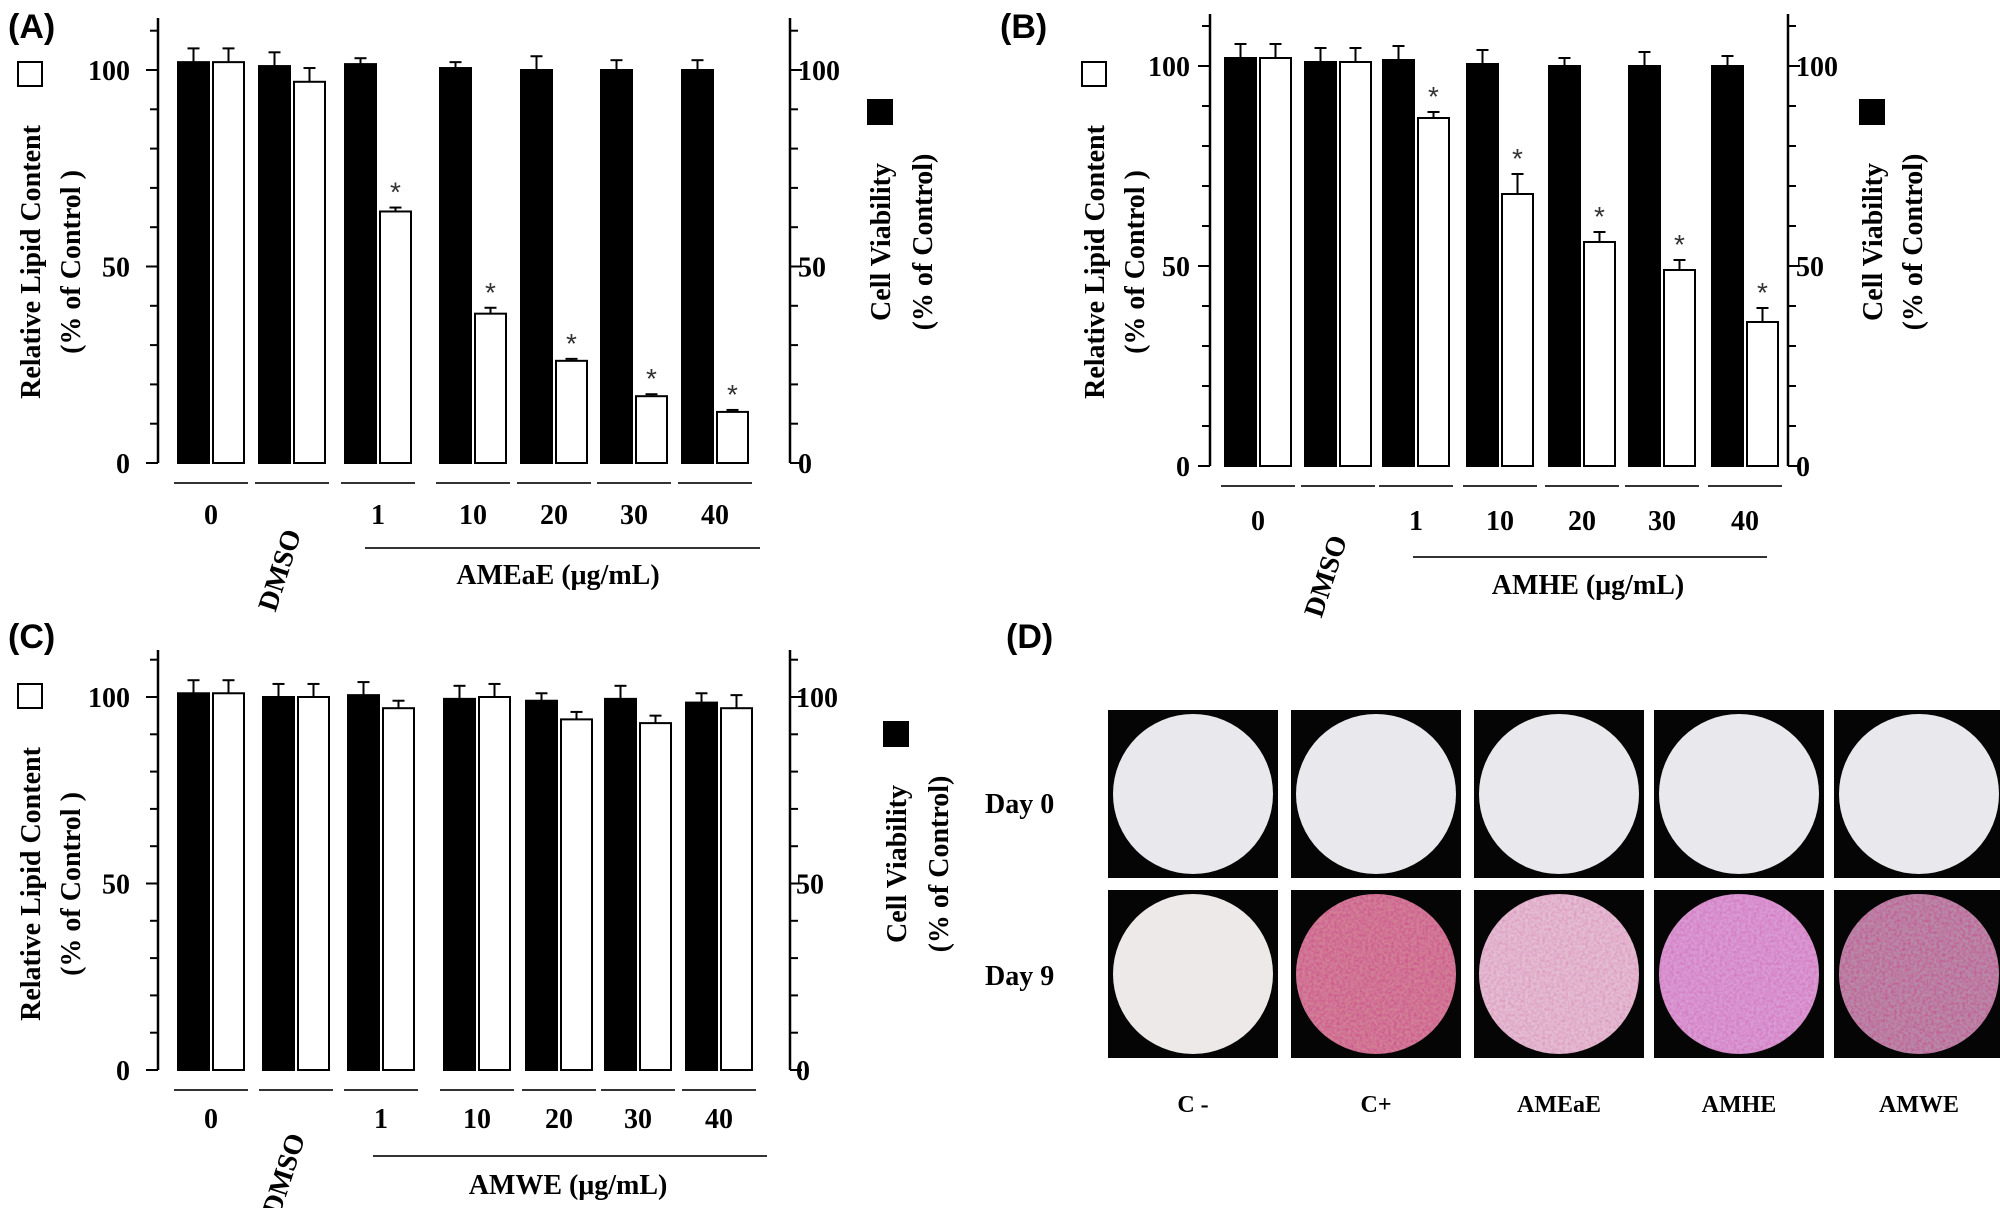  What do you see at coordinates (1745, 521) in the screenshot?
I see `panel-b-category-label: 40` at bounding box center [1745, 521].